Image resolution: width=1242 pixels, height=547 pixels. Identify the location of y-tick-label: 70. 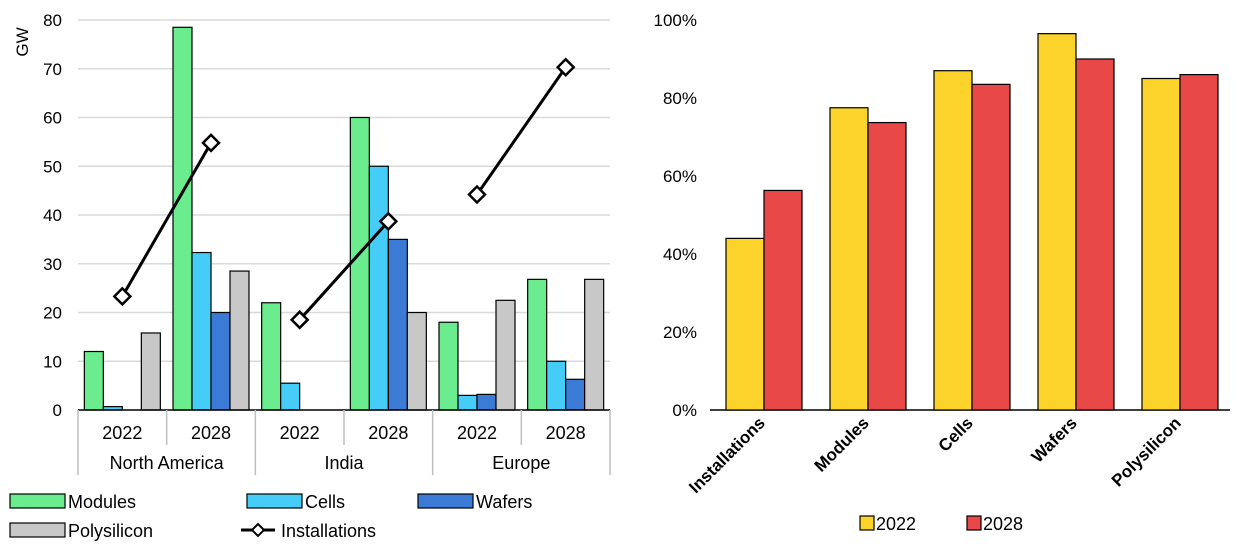
(52, 69).